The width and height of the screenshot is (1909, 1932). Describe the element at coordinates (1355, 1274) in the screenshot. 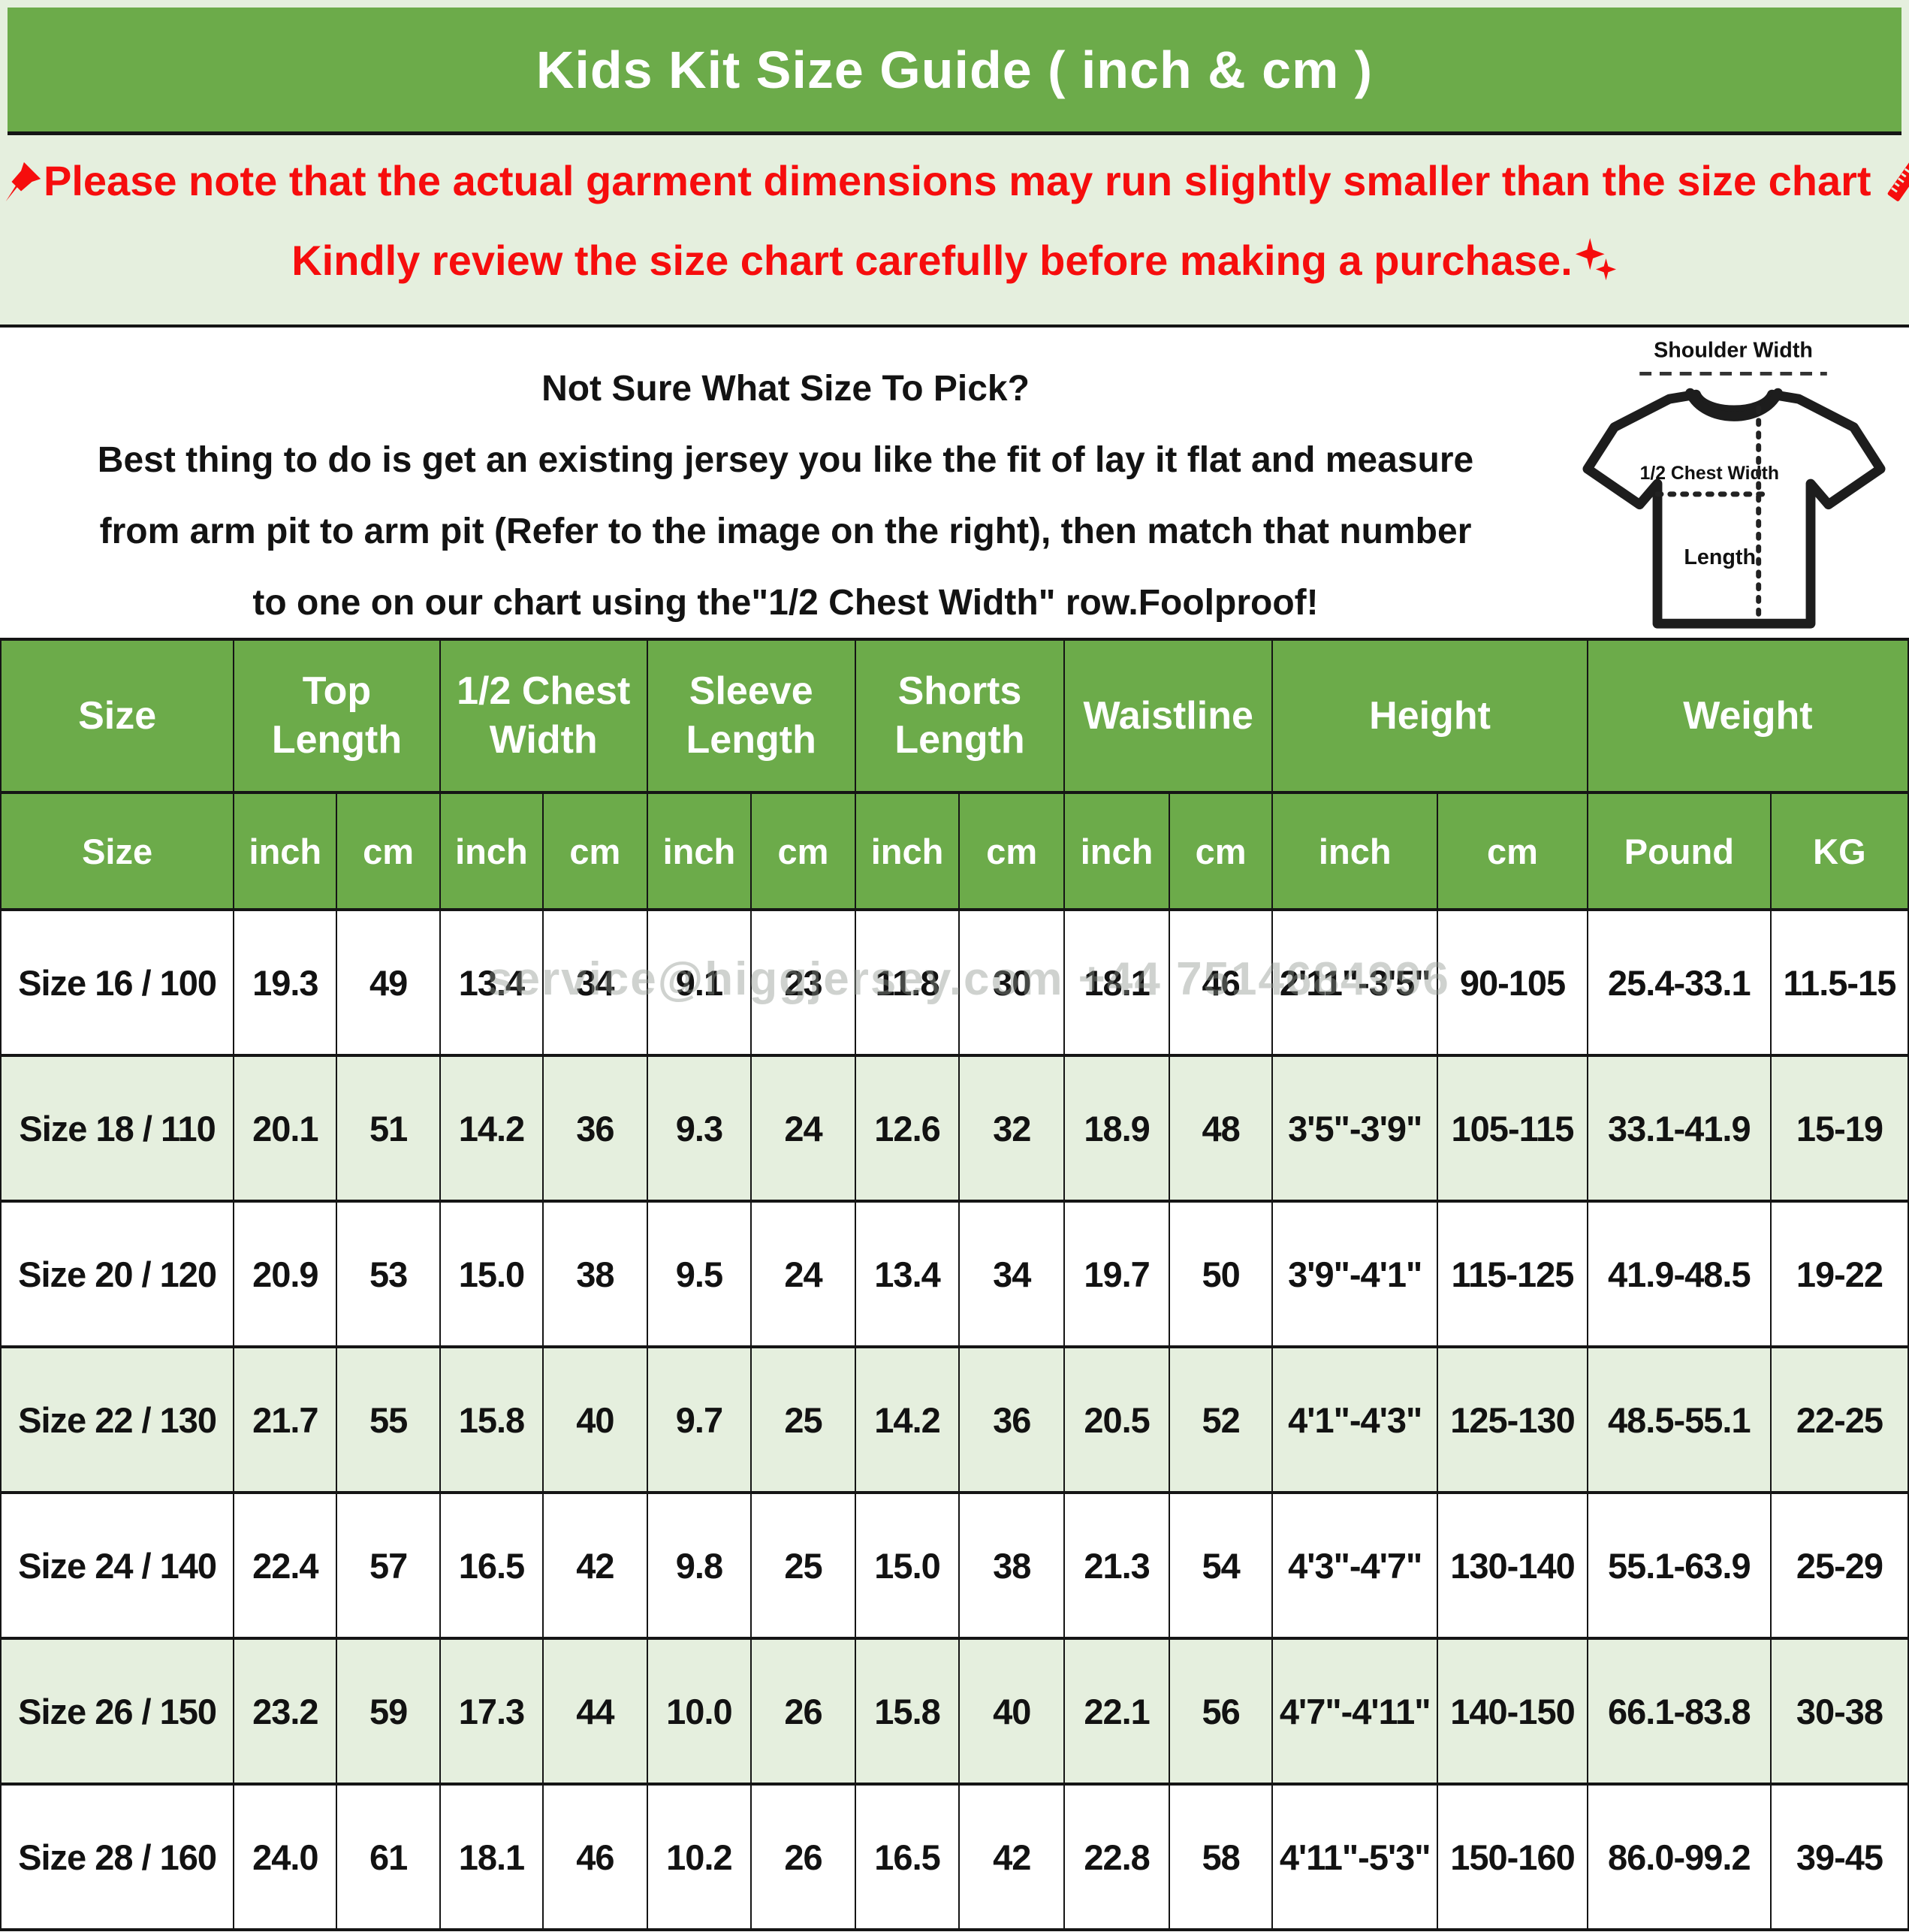

I see `table-cell: 3'9"-4'1"` at that location.